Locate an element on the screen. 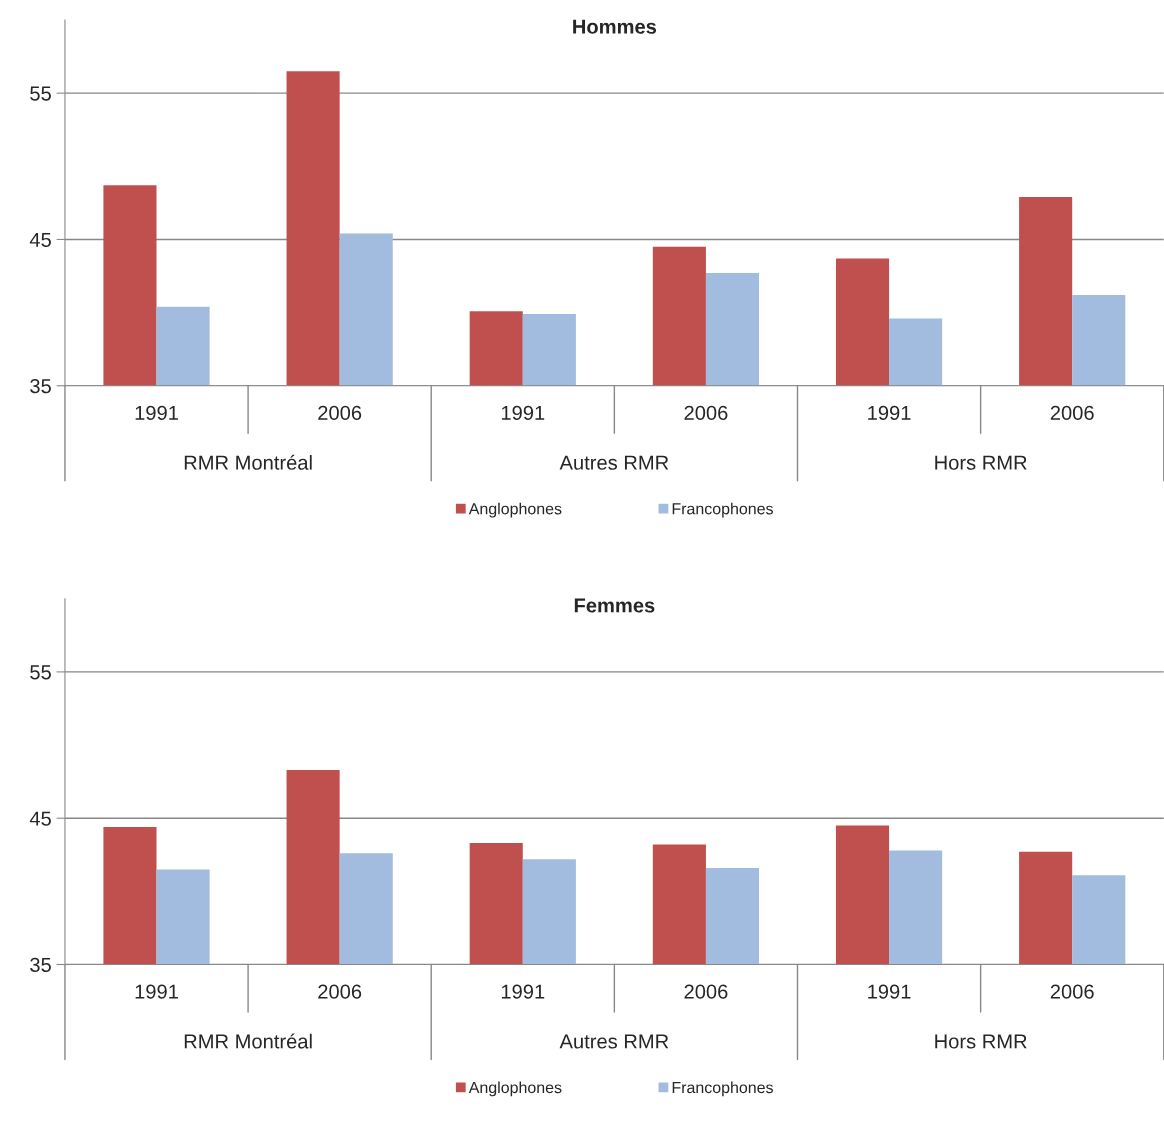  chart-title: Femmes is located at coordinates (614, 605).